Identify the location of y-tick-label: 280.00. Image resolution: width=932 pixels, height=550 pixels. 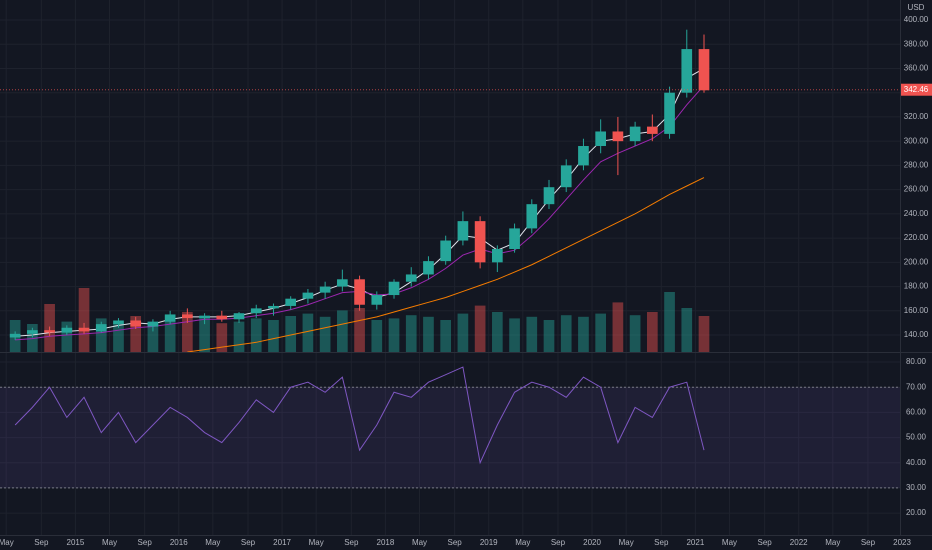
(916, 165).